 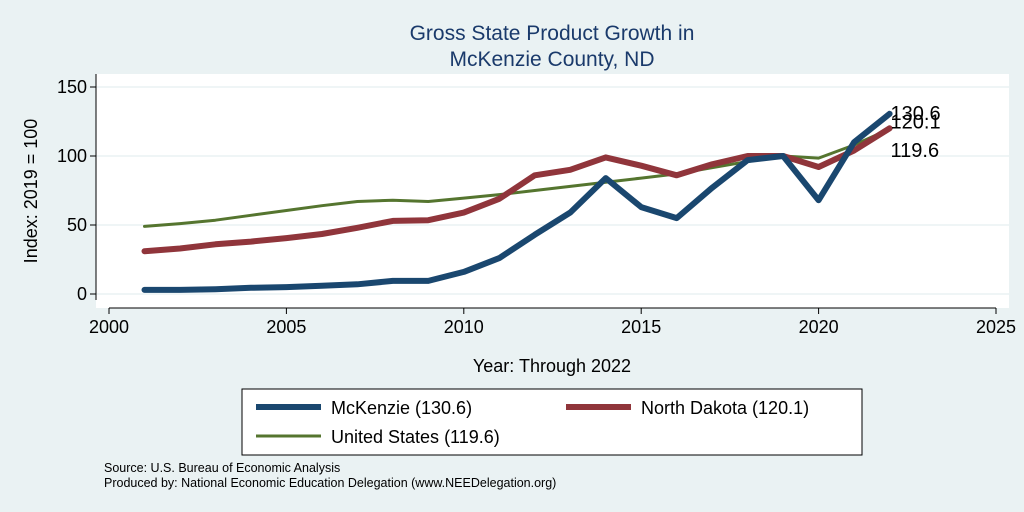 What do you see at coordinates (31, 191) in the screenshot?
I see `y-axis-label: Index: 2019 = 100` at bounding box center [31, 191].